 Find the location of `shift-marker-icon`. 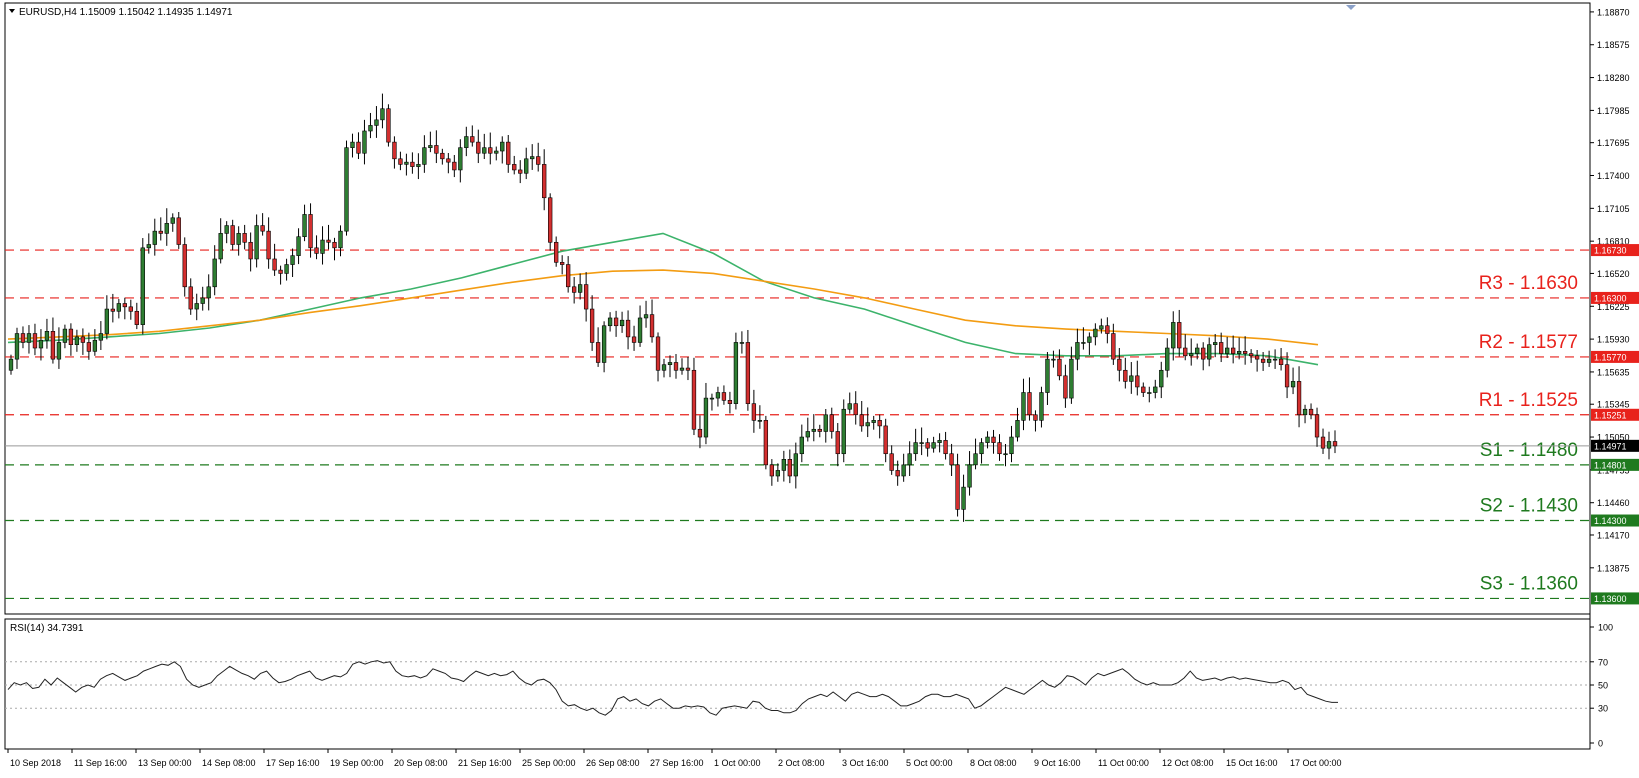

shift-marker-icon is located at coordinates (1351, 7).